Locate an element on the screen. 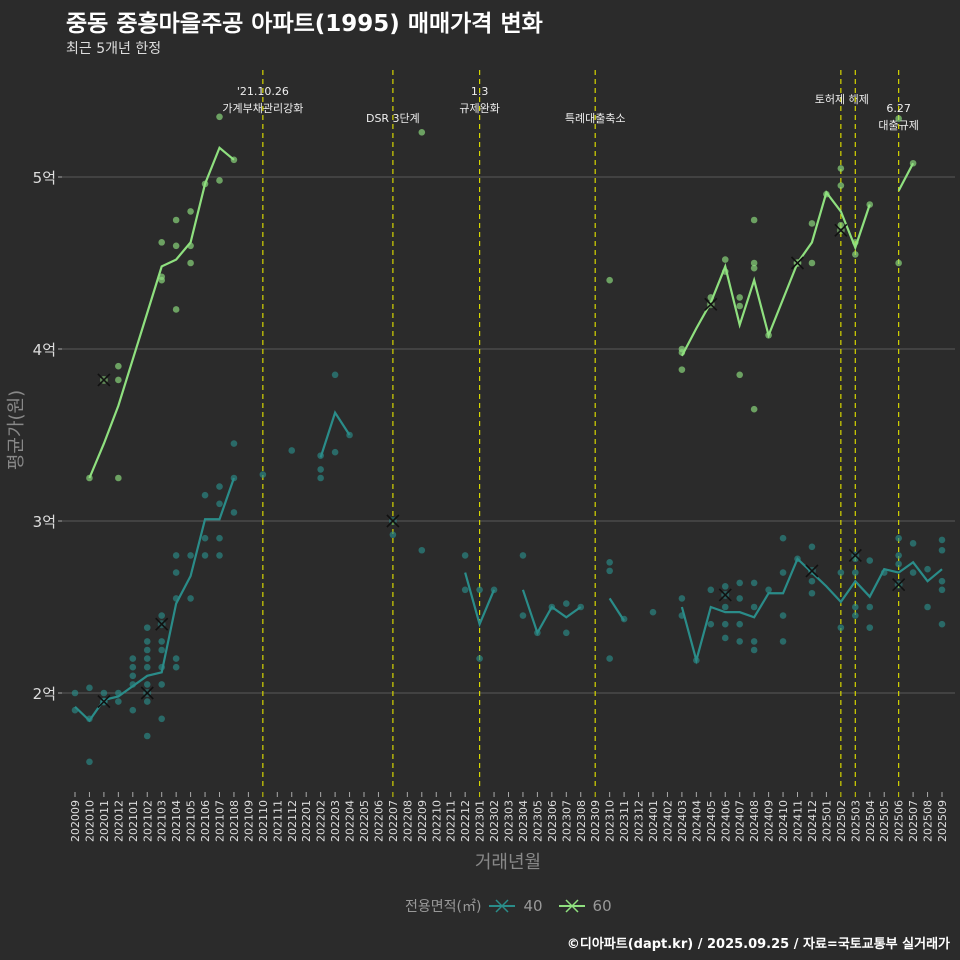 Image resolution: width=960 pixels, height=960 pixels. x-tick-label: 202110 is located at coordinates (263, 821).